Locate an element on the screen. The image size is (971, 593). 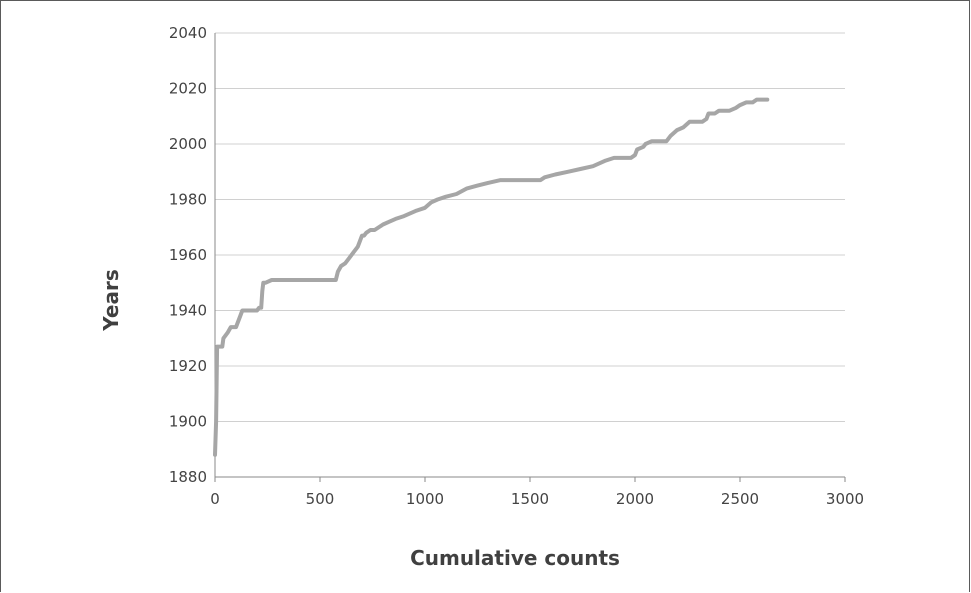
y-tick-label: 2000 is located at coordinates (188, 144).